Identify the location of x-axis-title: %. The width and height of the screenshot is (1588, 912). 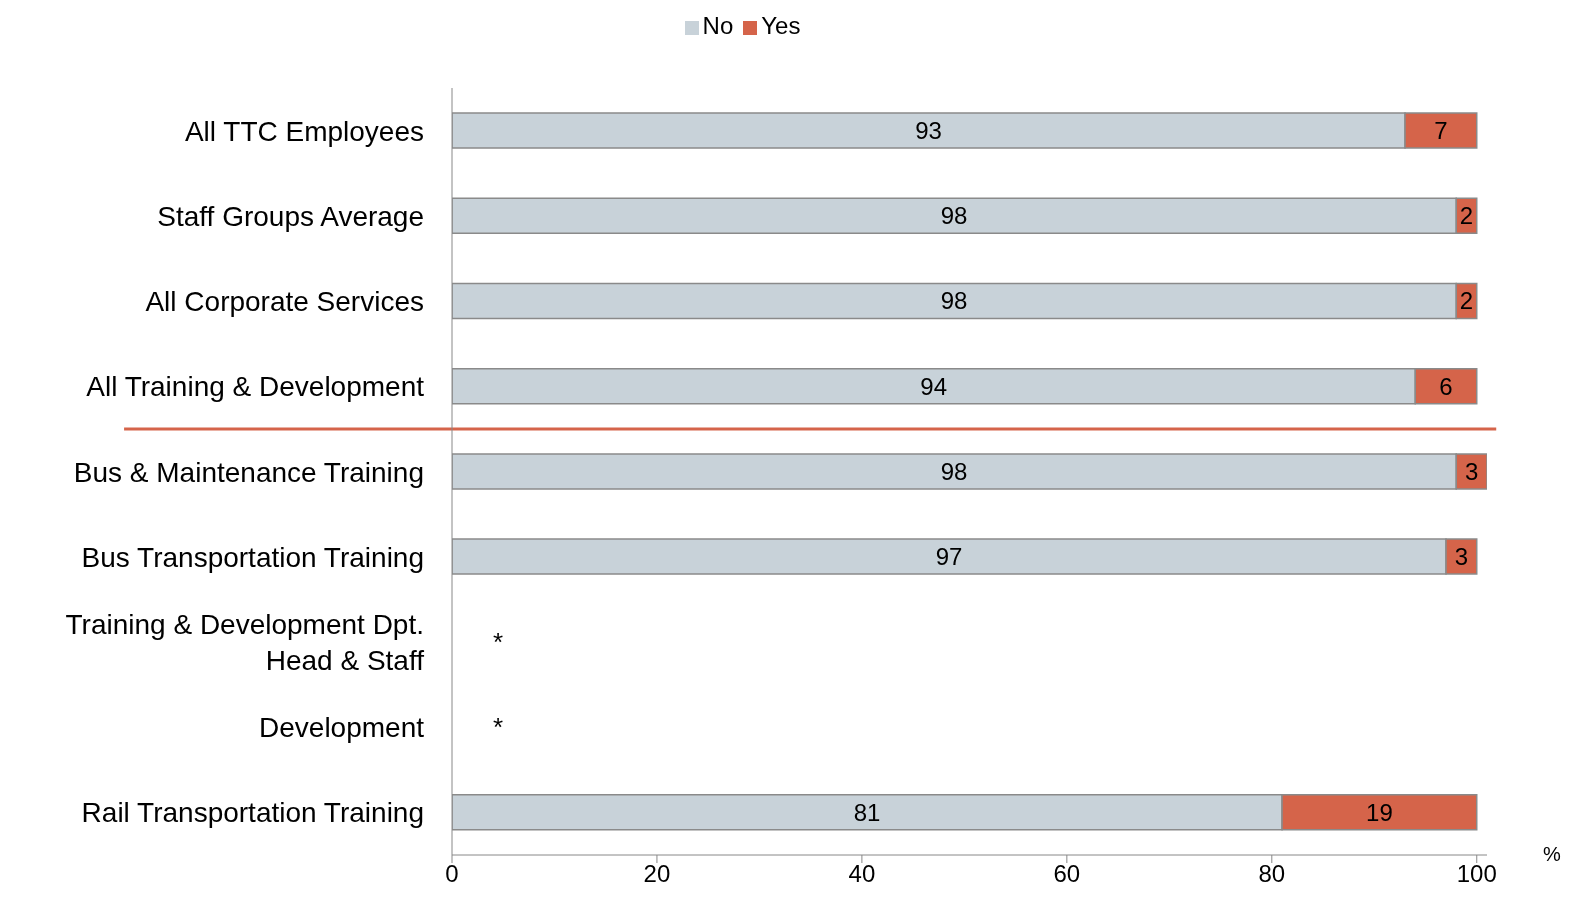
(1552, 854).